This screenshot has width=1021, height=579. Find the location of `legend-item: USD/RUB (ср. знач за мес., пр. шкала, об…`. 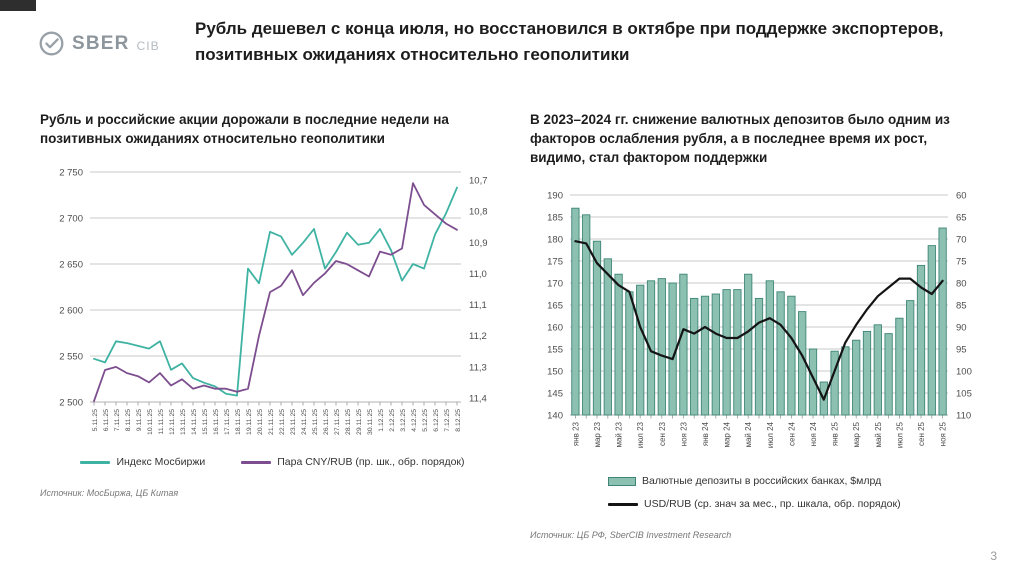

legend-item: USD/RUB (ср. знач за мес., пр. шкала, об… is located at coordinates (754, 504).